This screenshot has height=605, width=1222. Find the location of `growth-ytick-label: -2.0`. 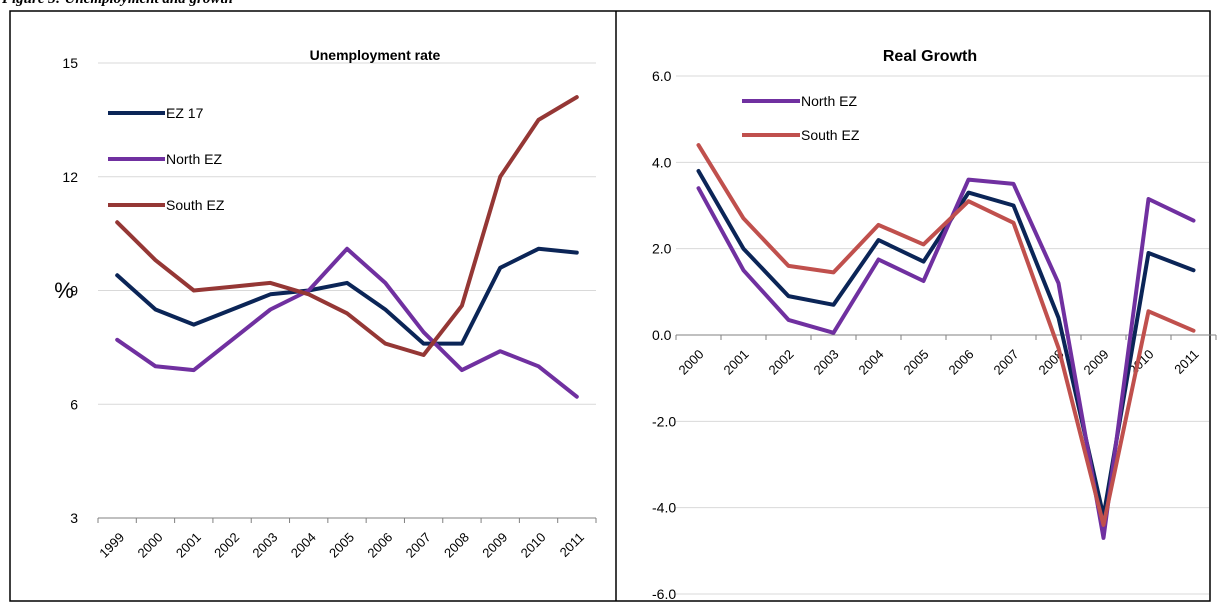

growth-ytick-label: -2.0 is located at coordinates (664, 421).